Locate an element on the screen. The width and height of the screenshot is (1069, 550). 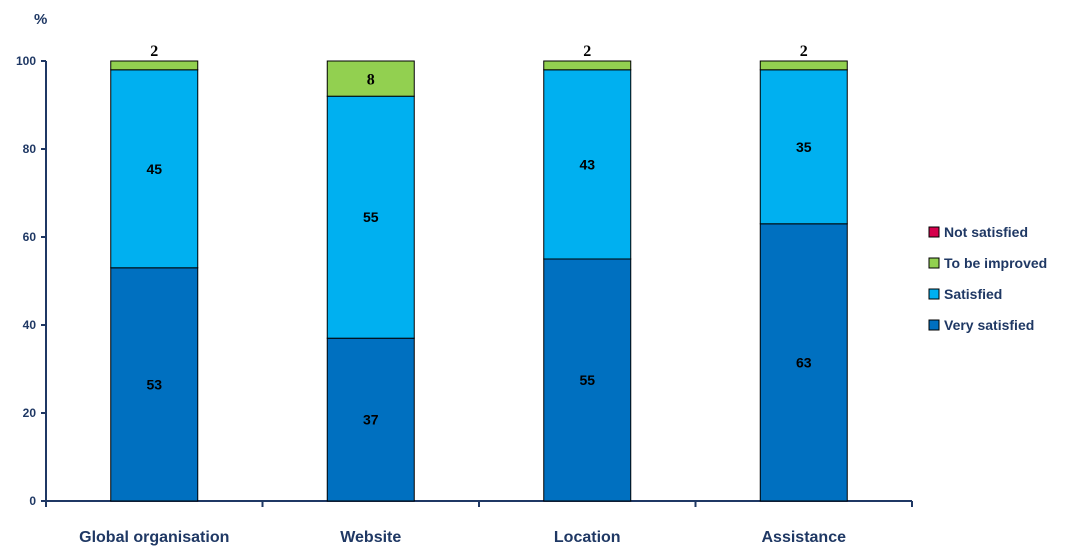
data-label-satisfied: 35 is located at coordinates (804, 147).